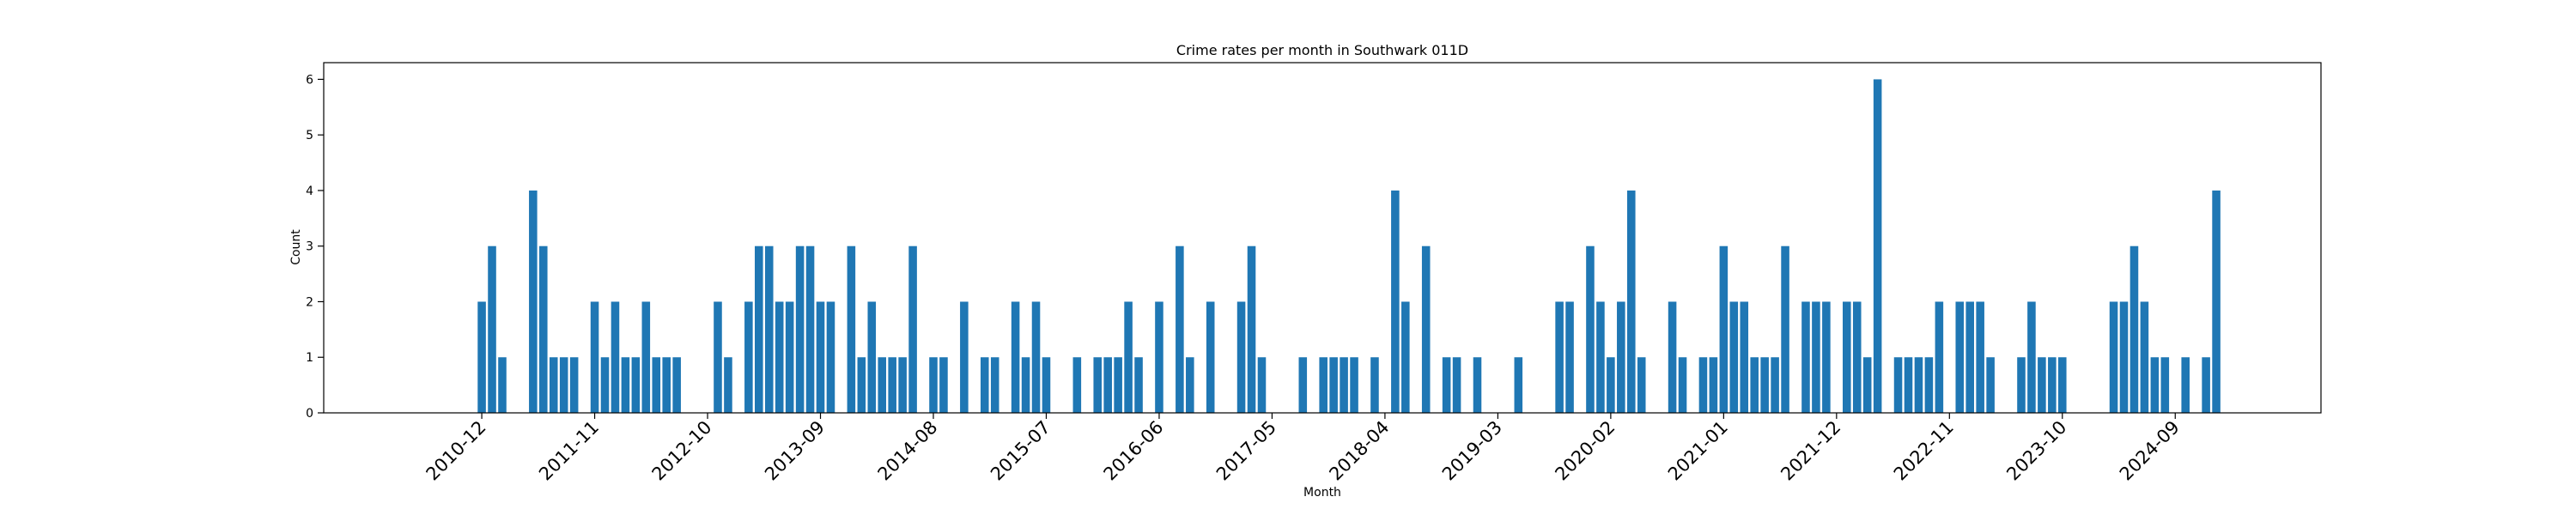  I want to click on y-tick-label: 3, so click(310, 247).